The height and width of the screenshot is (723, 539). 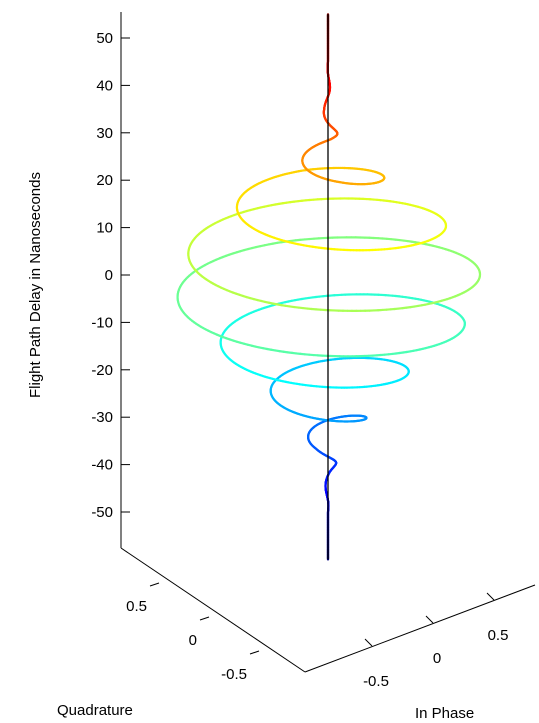 I want to click on quadrature-tick-label: -0.5, so click(x=234, y=674).